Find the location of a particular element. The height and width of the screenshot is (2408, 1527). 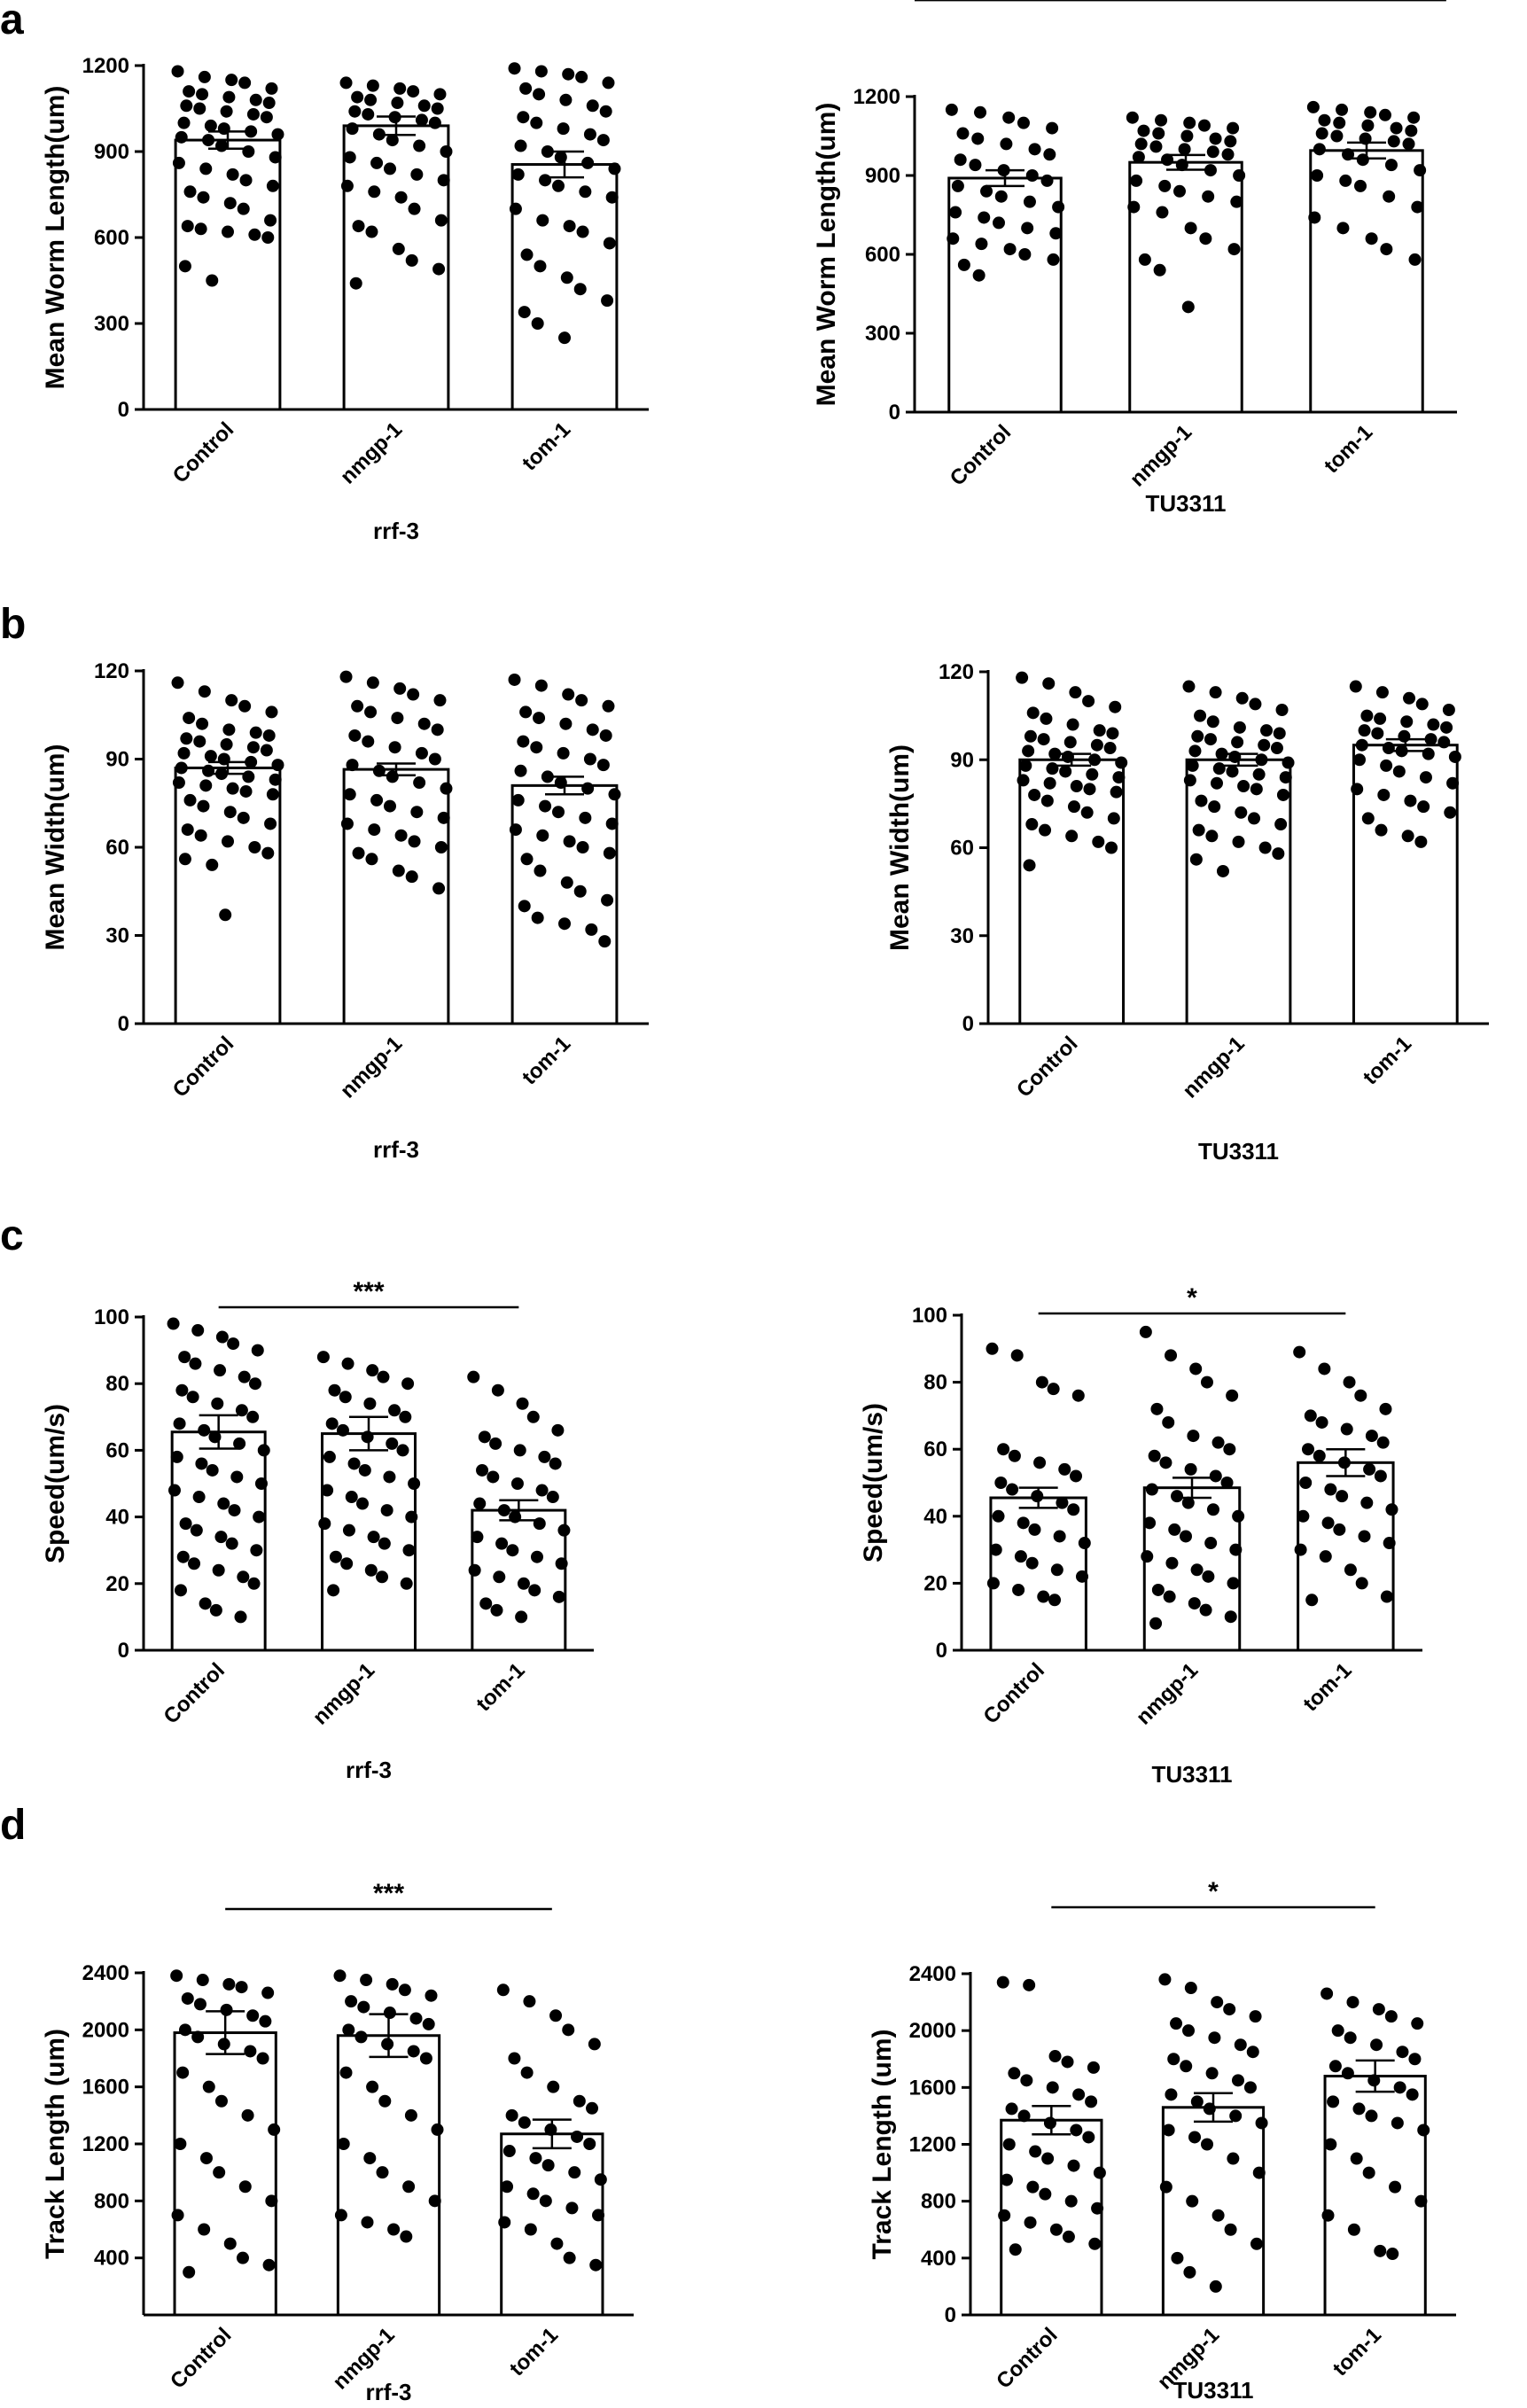

y-tick-label: 0 is located at coordinates (941, 1651).